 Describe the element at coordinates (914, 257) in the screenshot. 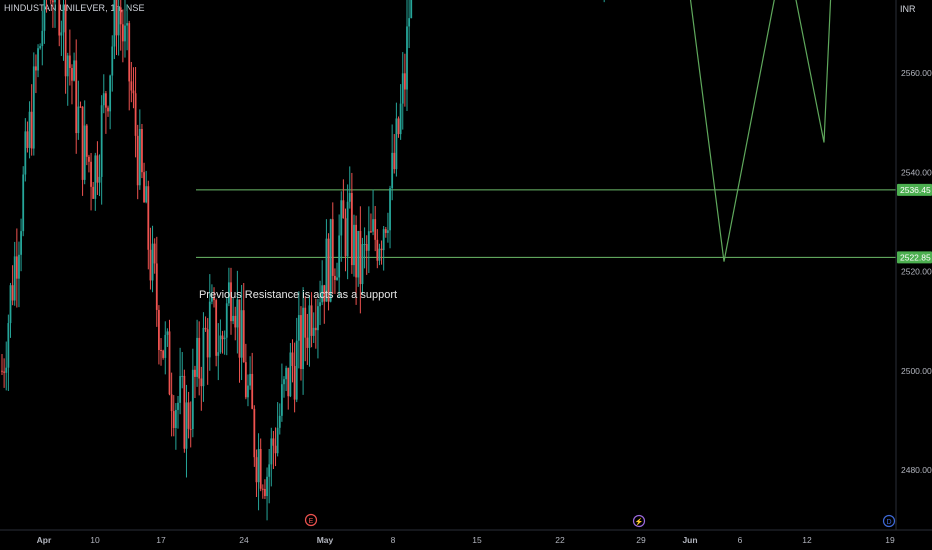

I see `level-price-tag` at that location.